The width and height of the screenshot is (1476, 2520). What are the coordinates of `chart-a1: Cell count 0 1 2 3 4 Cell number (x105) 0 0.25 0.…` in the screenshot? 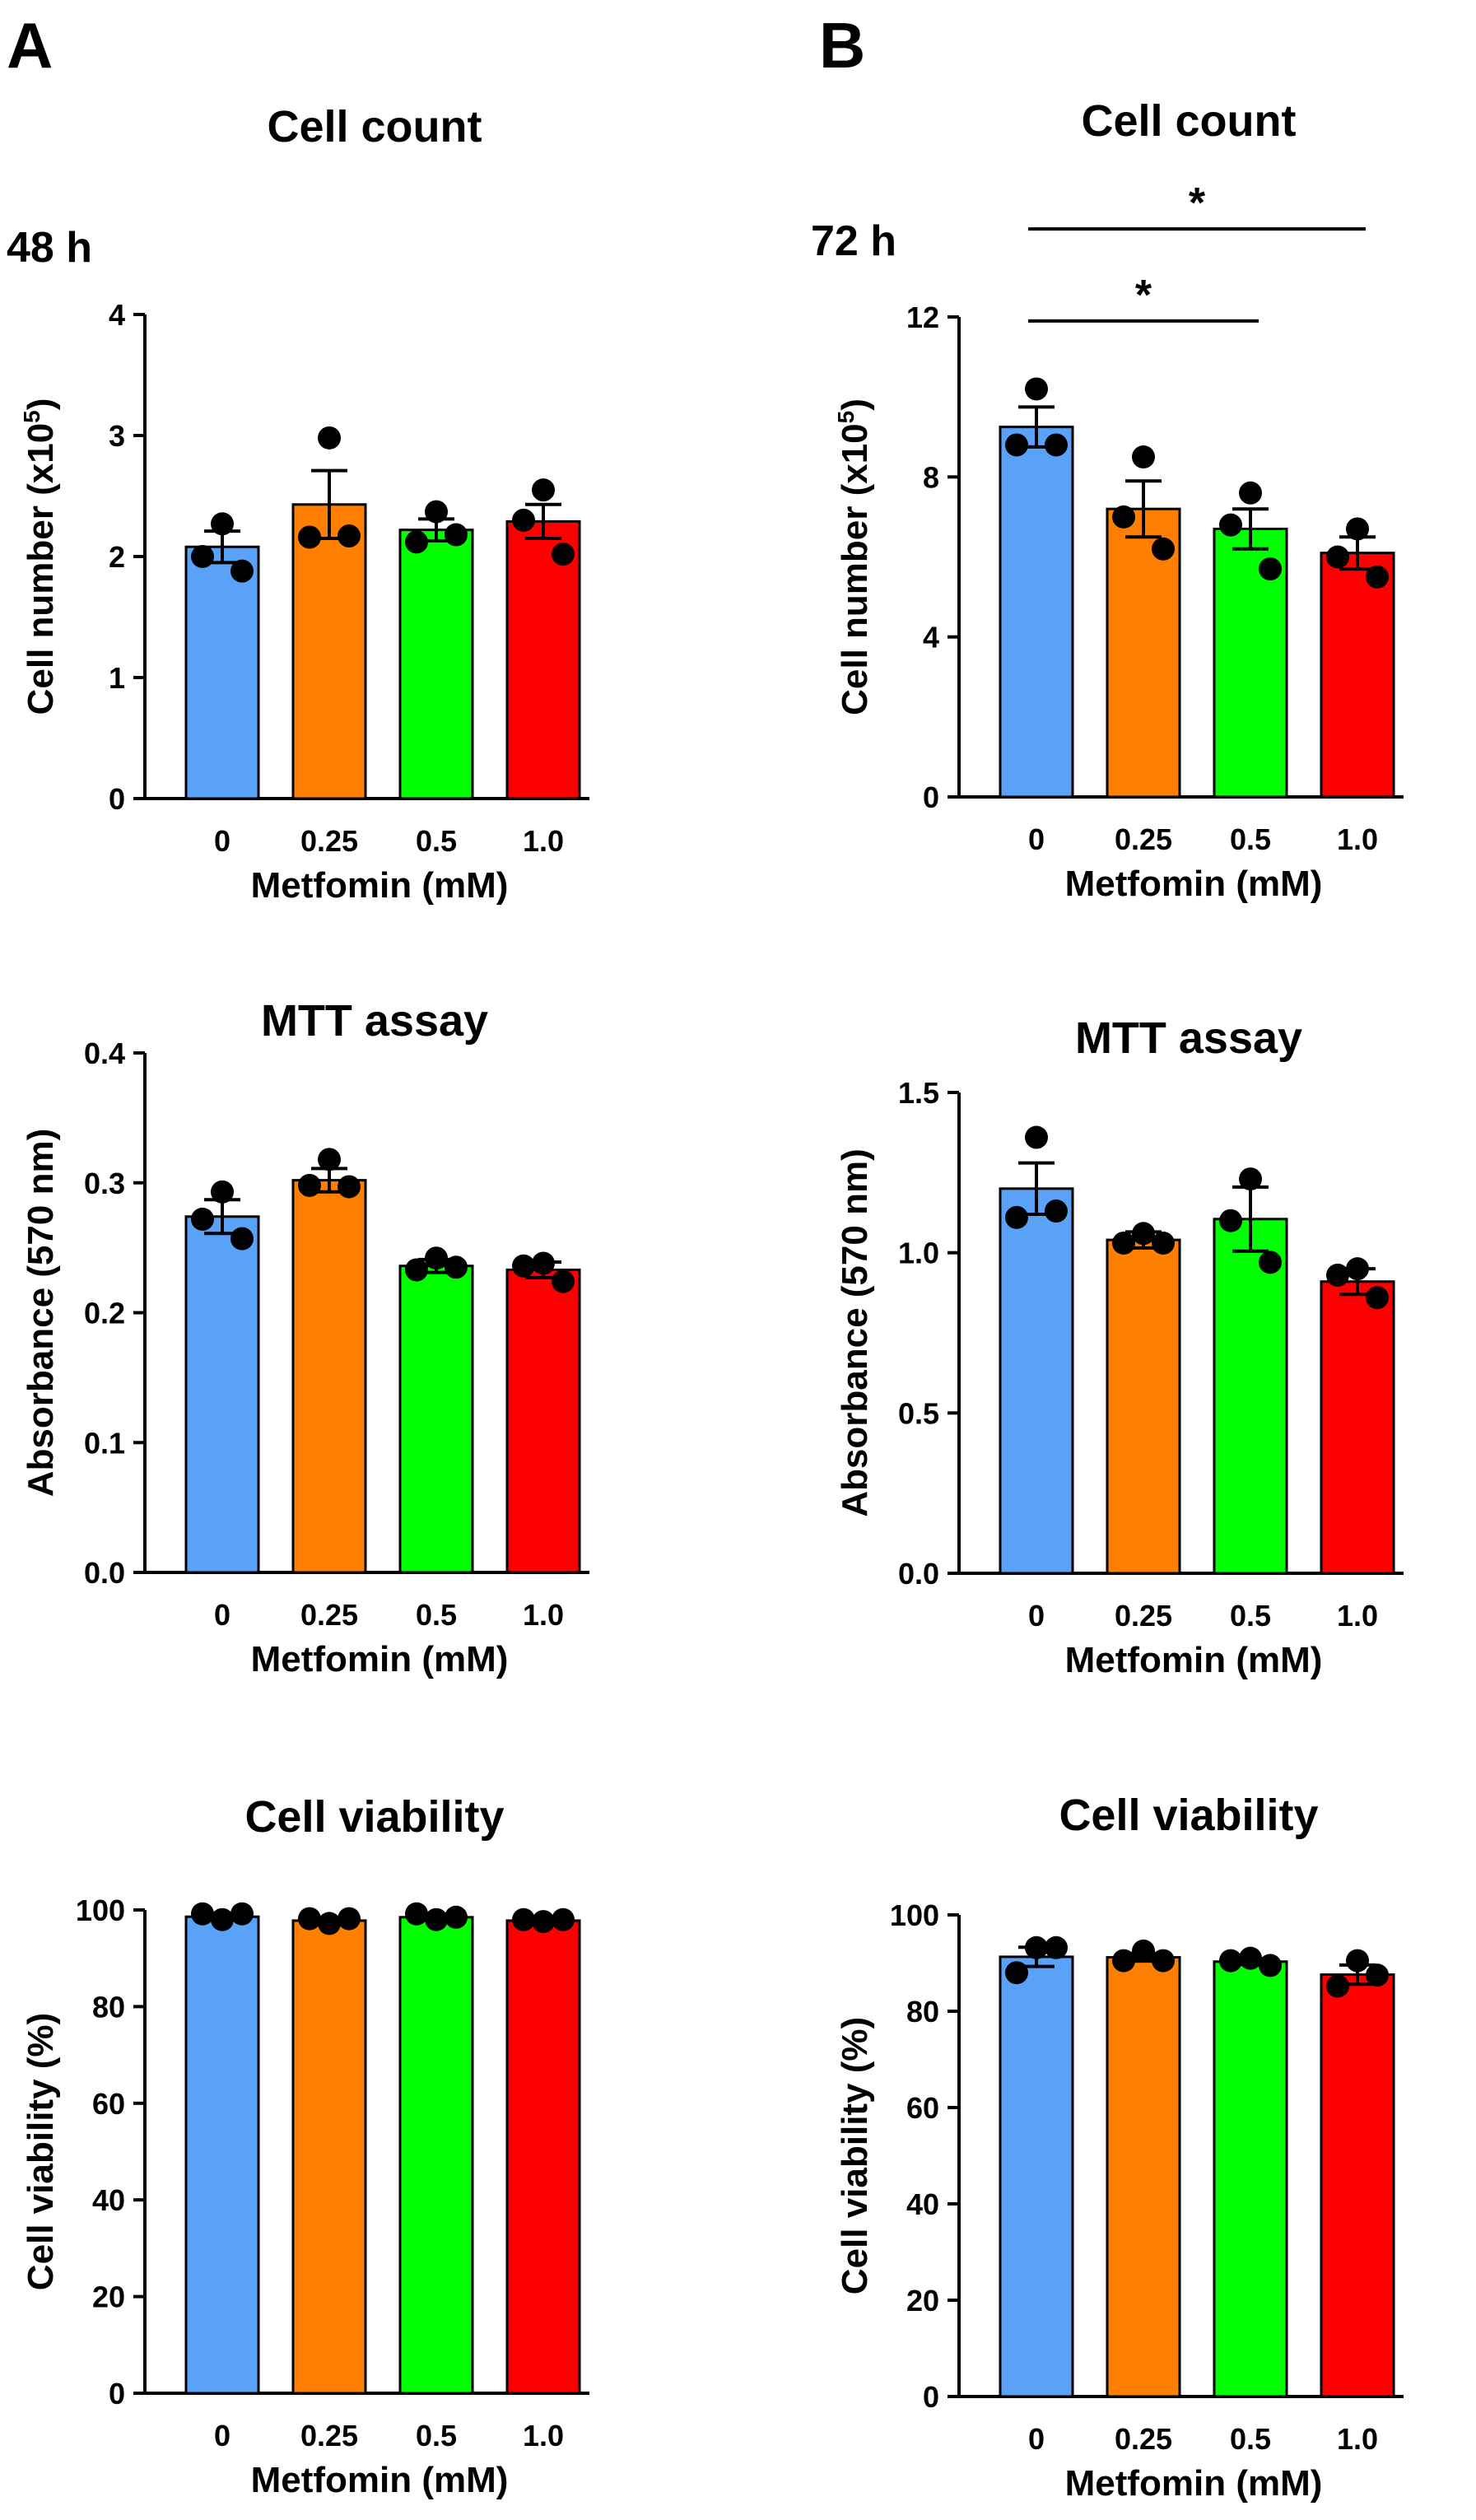 It's located at (304, 504).